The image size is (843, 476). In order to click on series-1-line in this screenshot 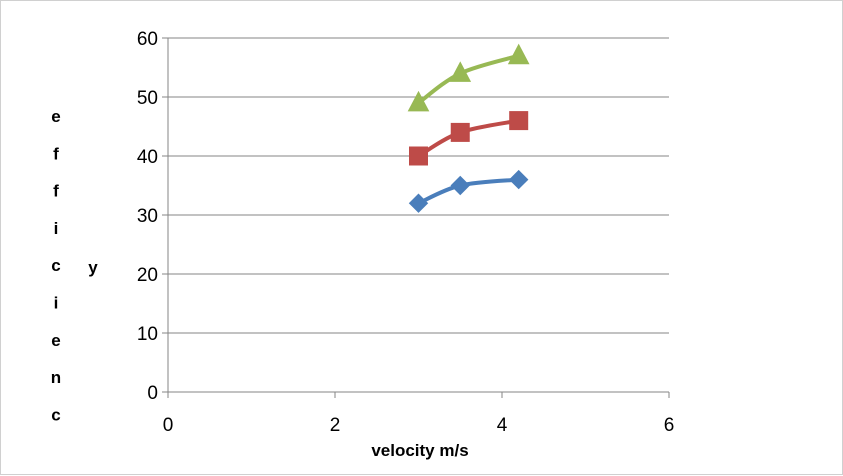, I will do `click(468, 191)`.